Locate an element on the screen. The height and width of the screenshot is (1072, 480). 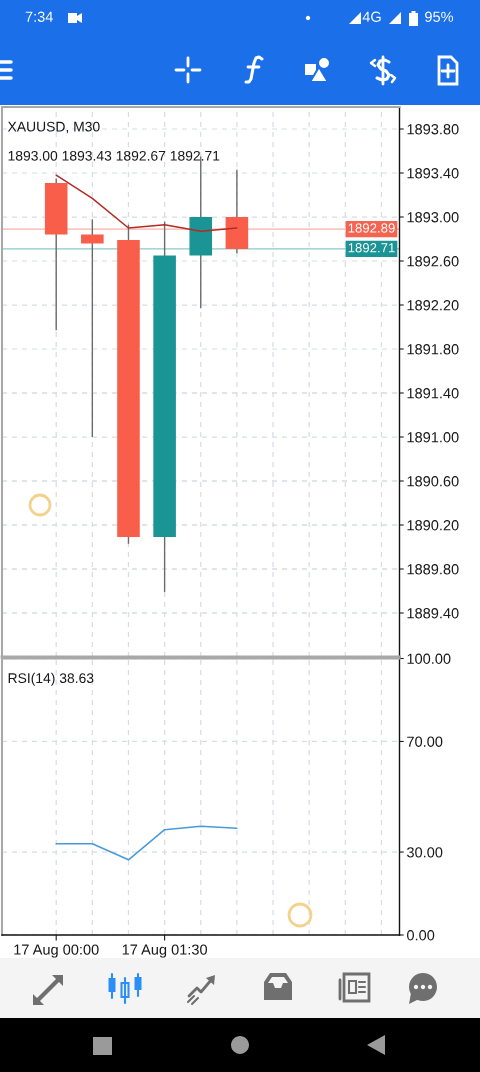
ref-line-label: 1892.89 is located at coordinates (371, 228).